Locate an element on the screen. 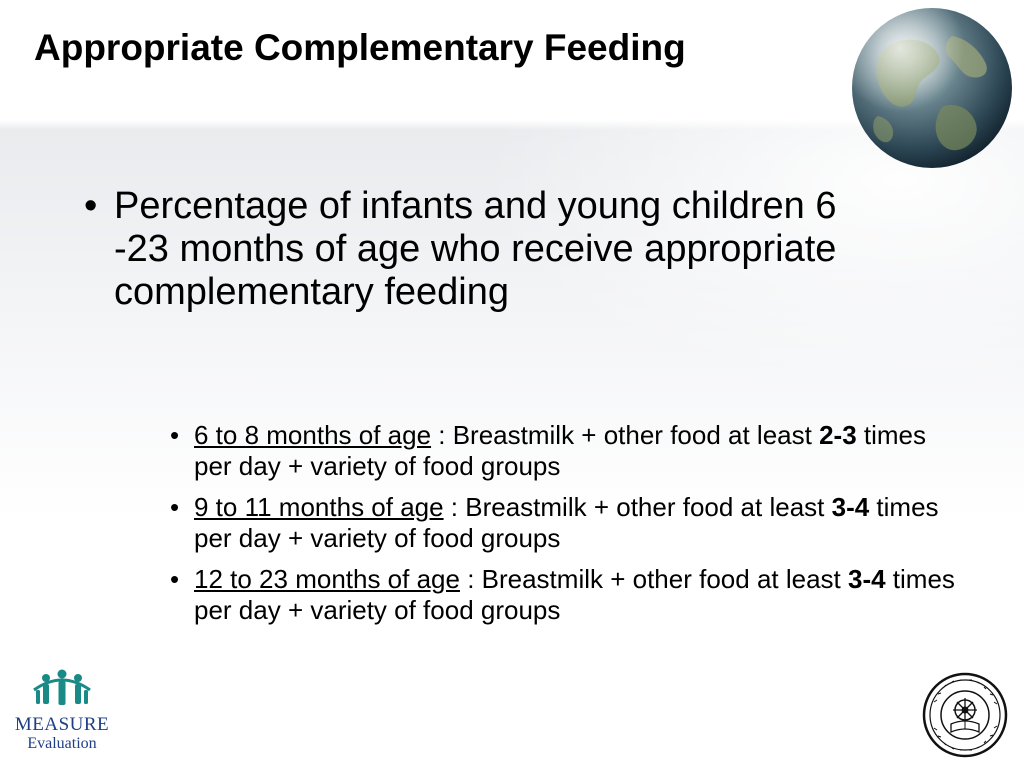 The width and height of the screenshot is (1024, 765). measure-label: MEASURE is located at coordinates (62, 724).